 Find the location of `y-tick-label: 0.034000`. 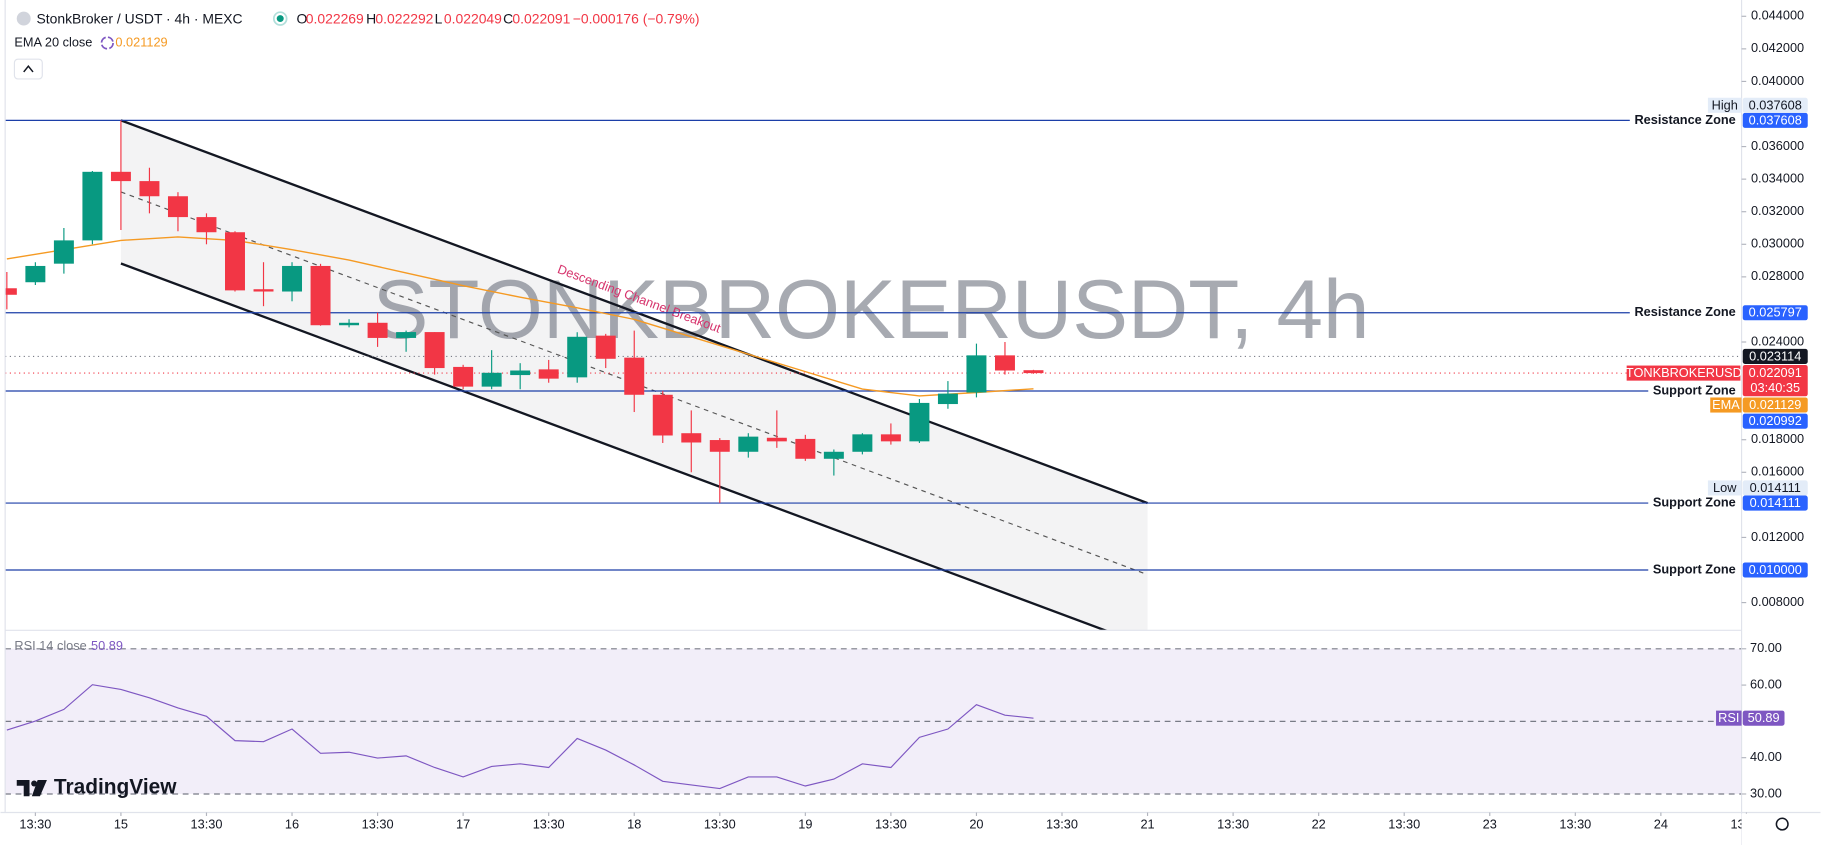

y-tick-label: 0.034000 is located at coordinates (1777, 178).